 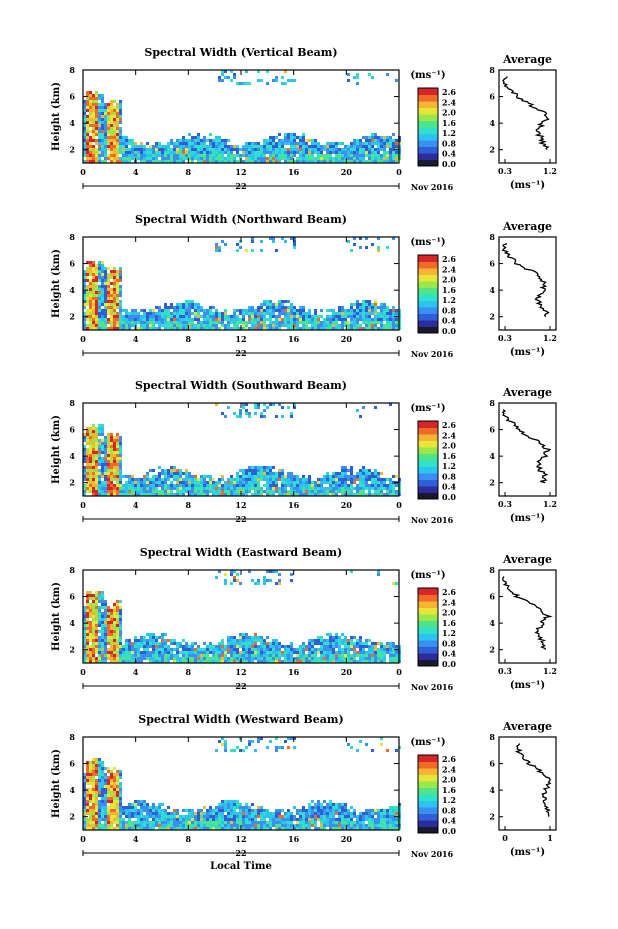 What do you see at coordinates (527, 392) in the screenshot?
I see `profile-title: Average` at bounding box center [527, 392].